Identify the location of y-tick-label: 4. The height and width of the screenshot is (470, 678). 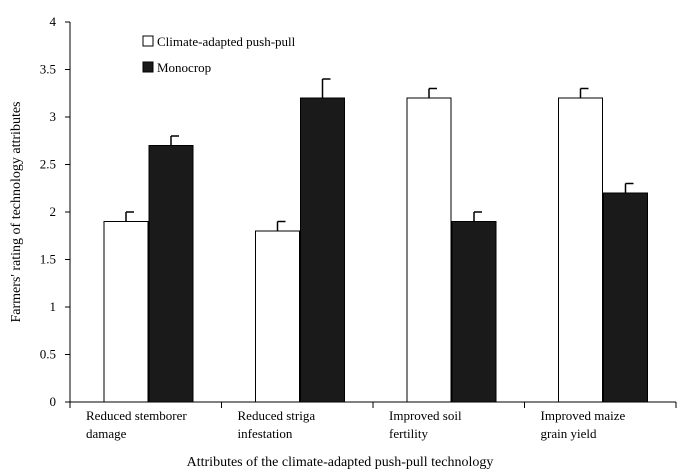
(53, 21).